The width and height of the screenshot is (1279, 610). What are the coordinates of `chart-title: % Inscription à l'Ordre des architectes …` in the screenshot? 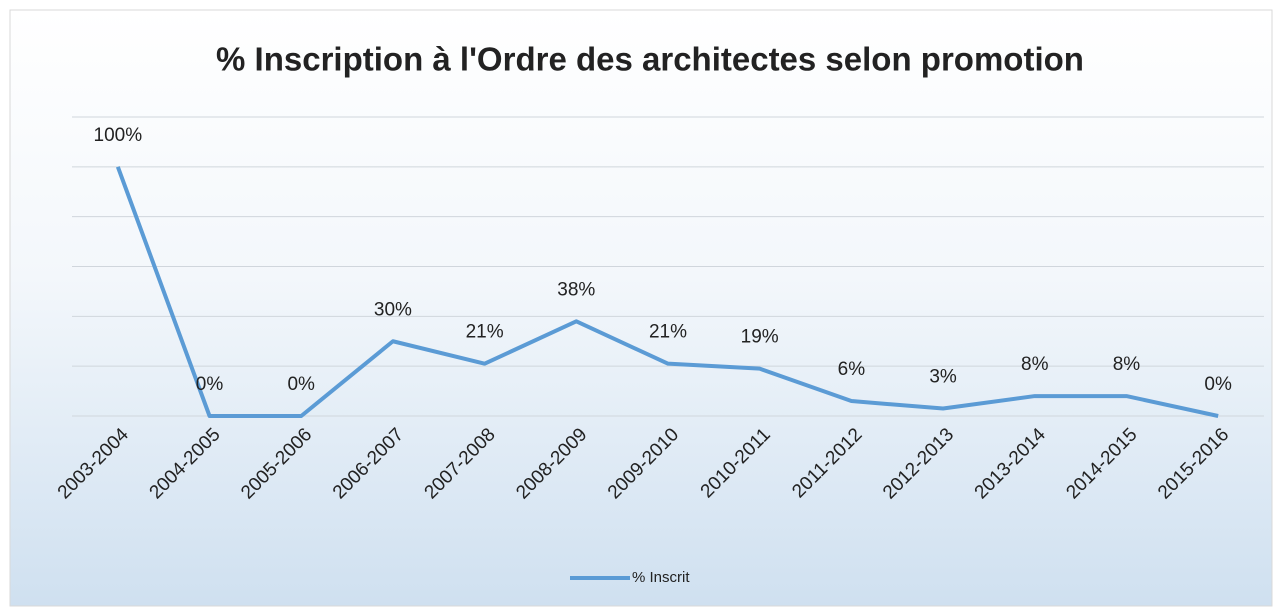 It's located at (650, 59).